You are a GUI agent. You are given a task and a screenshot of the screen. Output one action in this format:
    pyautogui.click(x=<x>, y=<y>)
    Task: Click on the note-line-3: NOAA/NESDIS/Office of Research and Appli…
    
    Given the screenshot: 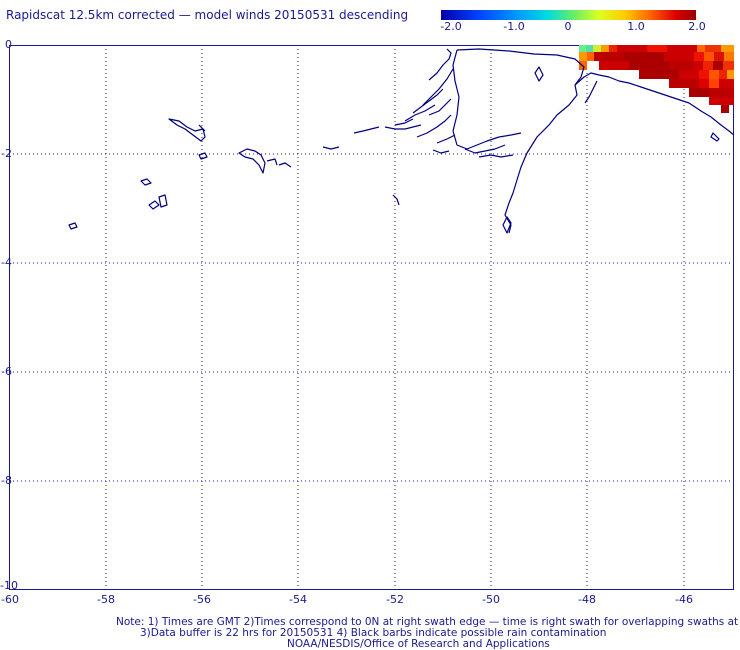 What is the action you would take?
    pyautogui.click(x=418, y=644)
    